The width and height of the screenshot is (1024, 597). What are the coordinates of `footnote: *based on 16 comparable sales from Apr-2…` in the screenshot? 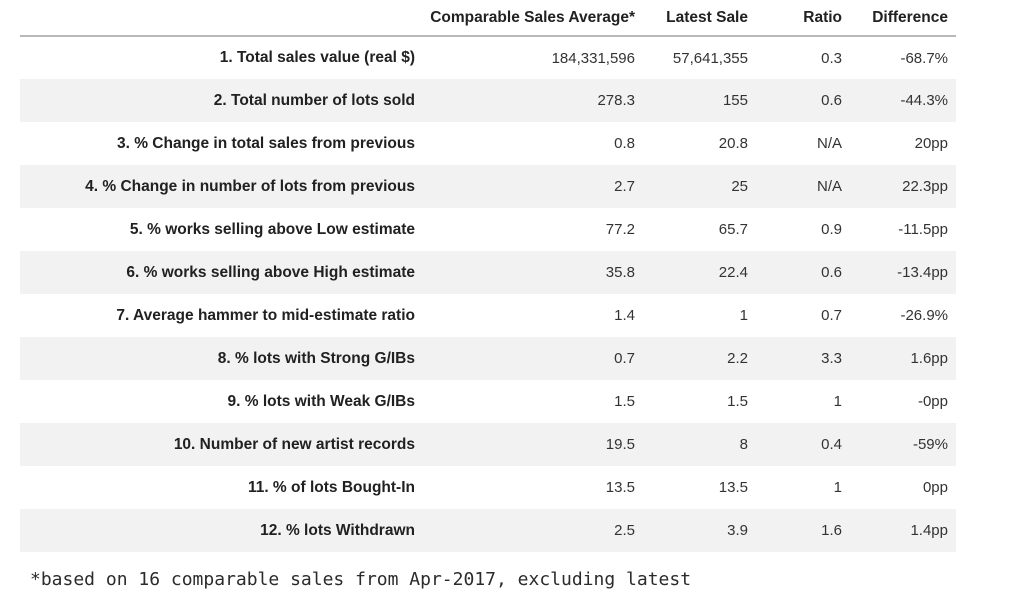 It's located at (361, 579).